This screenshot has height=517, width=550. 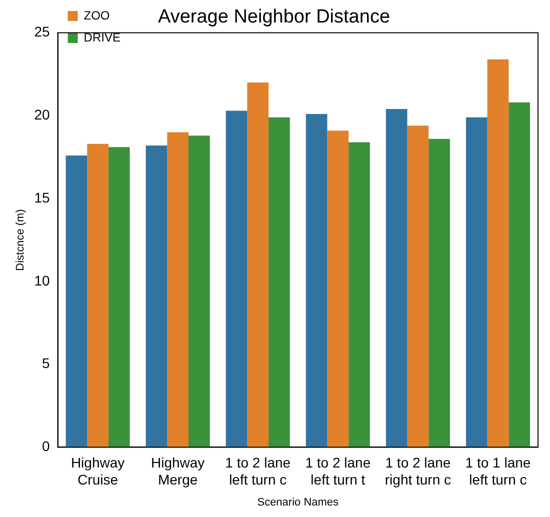 What do you see at coordinates (42, 280) in the screenshot?
I see `y-tick-label: 10` at bounding box center [42, 280].